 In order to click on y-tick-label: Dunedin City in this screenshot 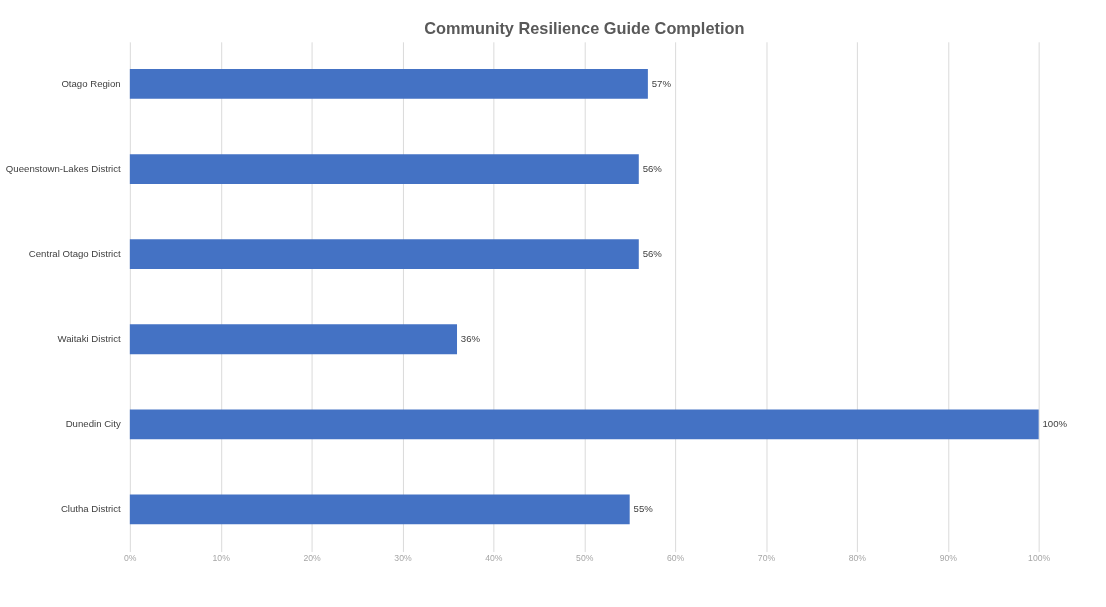, I will do `click(93, 424)`.